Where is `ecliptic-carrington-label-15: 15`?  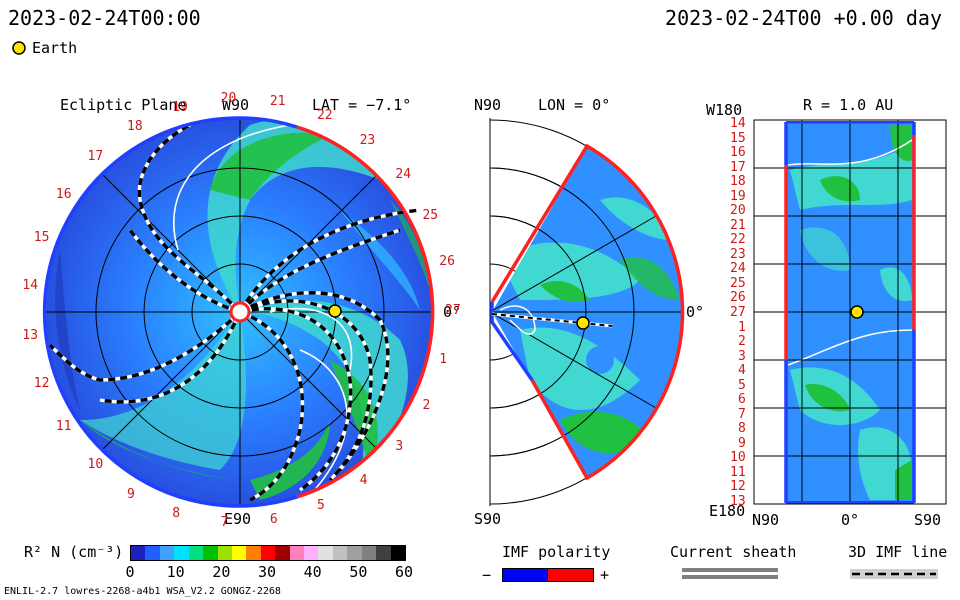 ecliptic-carrington-label-15: 15 is located at coordinates (41, 238).